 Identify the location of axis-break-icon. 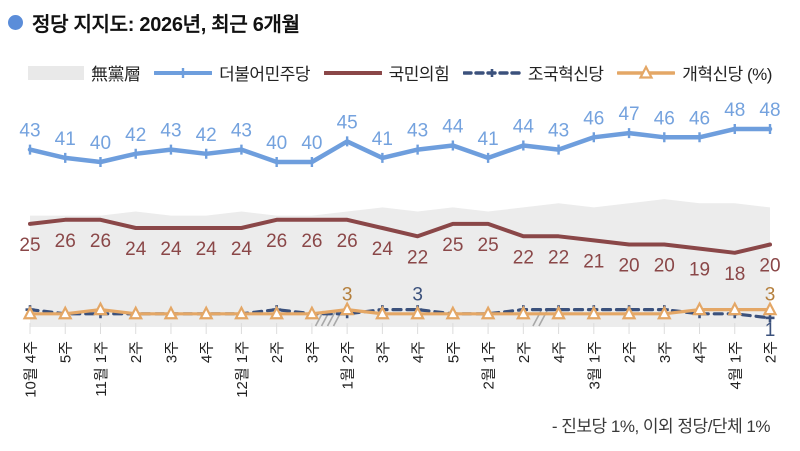
(331, 318).